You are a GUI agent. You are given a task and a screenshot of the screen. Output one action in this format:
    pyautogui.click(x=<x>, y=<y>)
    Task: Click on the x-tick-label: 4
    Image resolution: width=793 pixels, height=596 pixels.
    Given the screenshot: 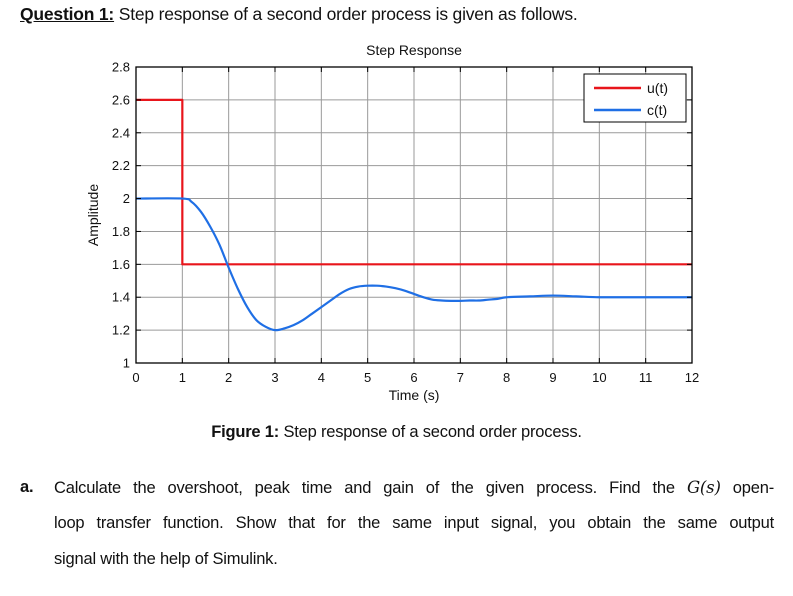 What is the action you would take?
    pyautogui.click(x=321, y=377)
    